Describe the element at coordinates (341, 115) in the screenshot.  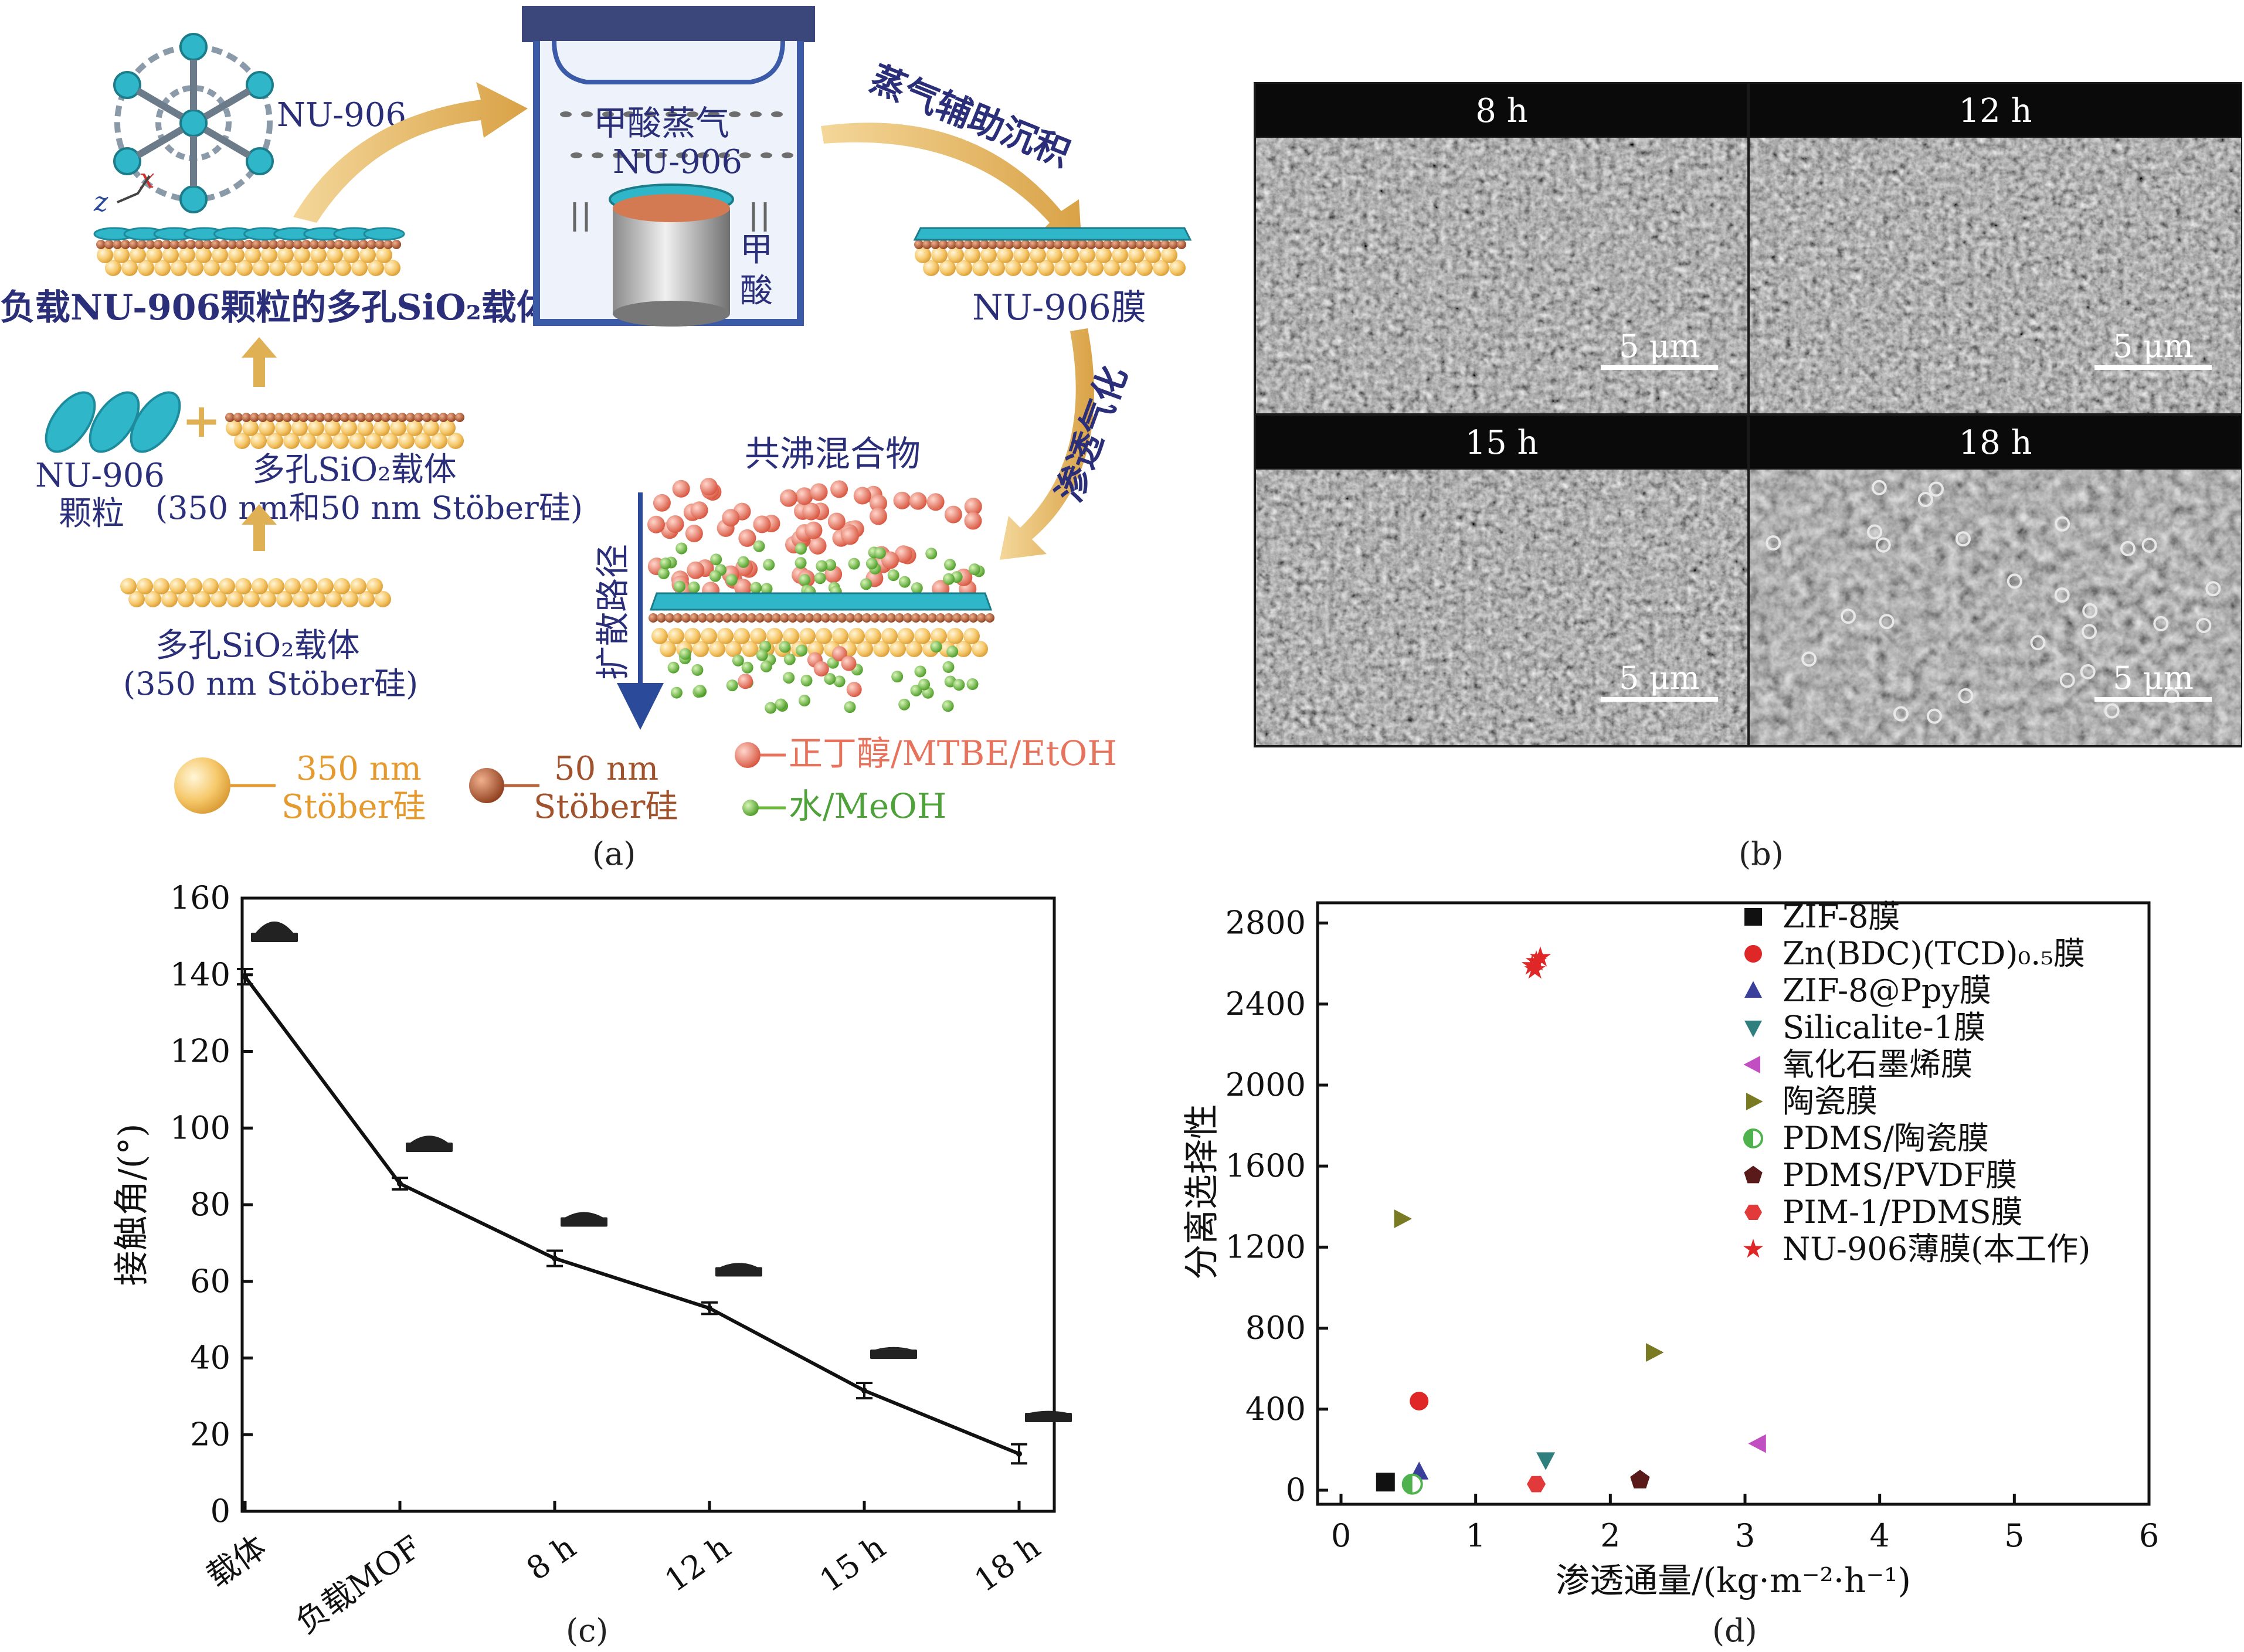
I see `nu906-label: NU-906` at that location.